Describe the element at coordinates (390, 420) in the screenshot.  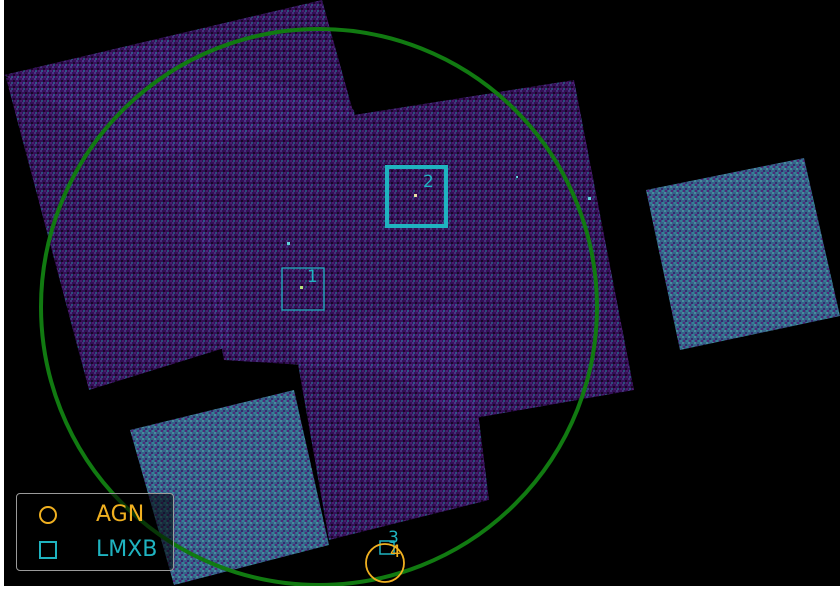
I see `chip-lower-center` at that location.